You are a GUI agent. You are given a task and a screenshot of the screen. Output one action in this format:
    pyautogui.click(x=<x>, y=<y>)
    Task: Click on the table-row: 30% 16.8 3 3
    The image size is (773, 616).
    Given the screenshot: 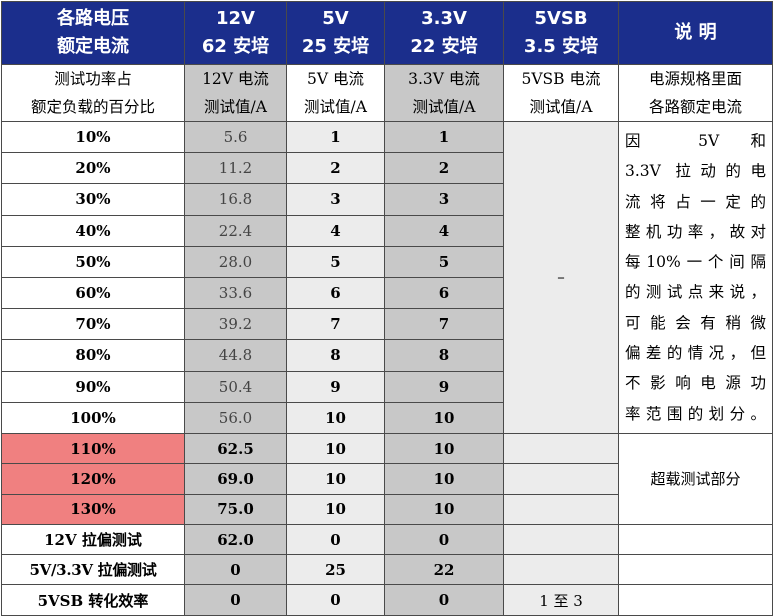 What is the action you would take?
    pyautogui.click(x=387, y=199)
    